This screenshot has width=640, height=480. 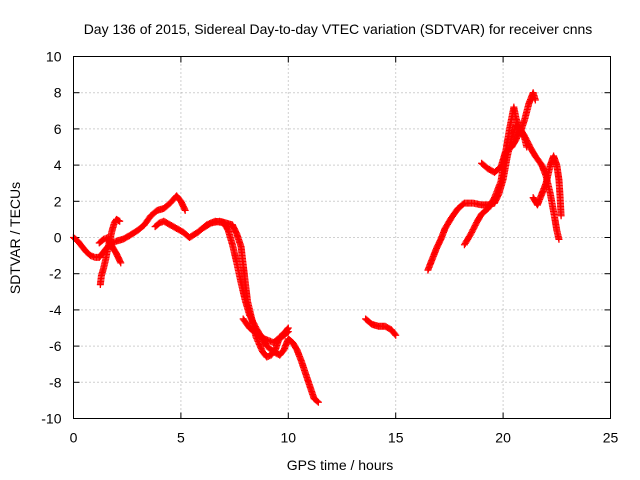 What do you see at coordinates (611, 438) in the screenshot?
I see `x-tick-label: 25` at bounding box center [611, 438].